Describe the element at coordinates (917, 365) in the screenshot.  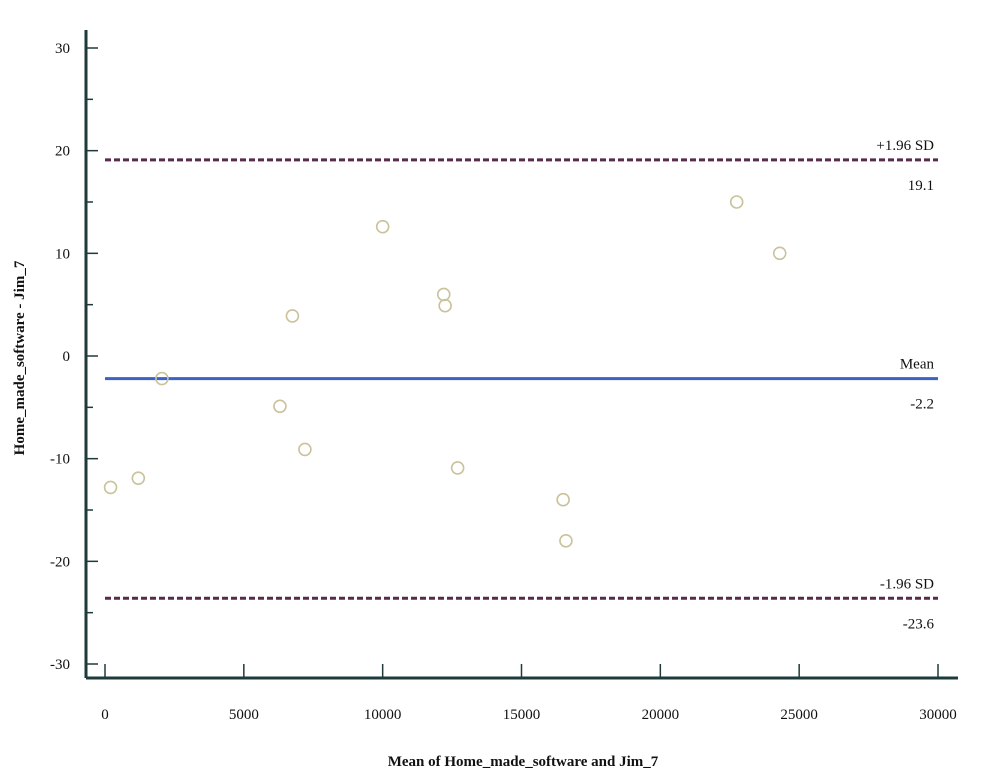
I see `mean-name-label: Mean` at that location.